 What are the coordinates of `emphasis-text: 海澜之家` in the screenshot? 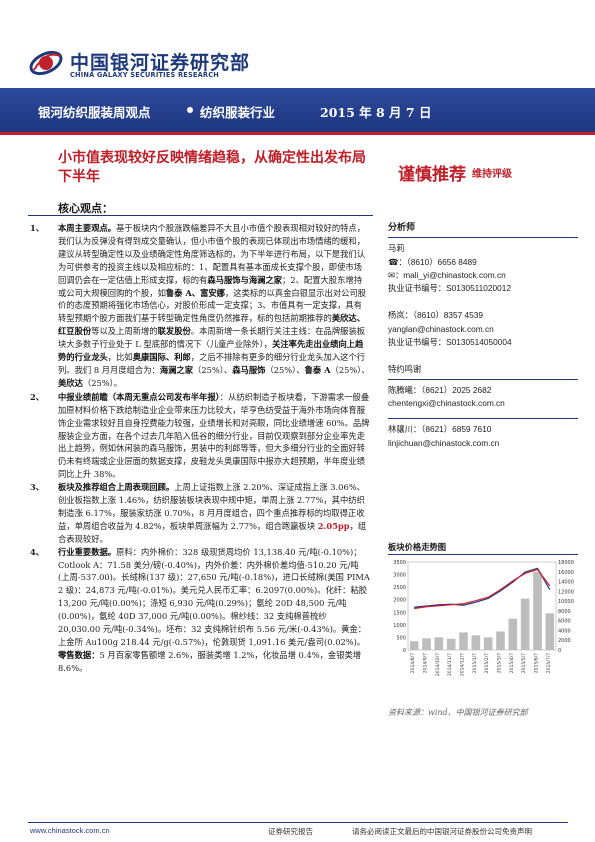 It's located at (176, 369).